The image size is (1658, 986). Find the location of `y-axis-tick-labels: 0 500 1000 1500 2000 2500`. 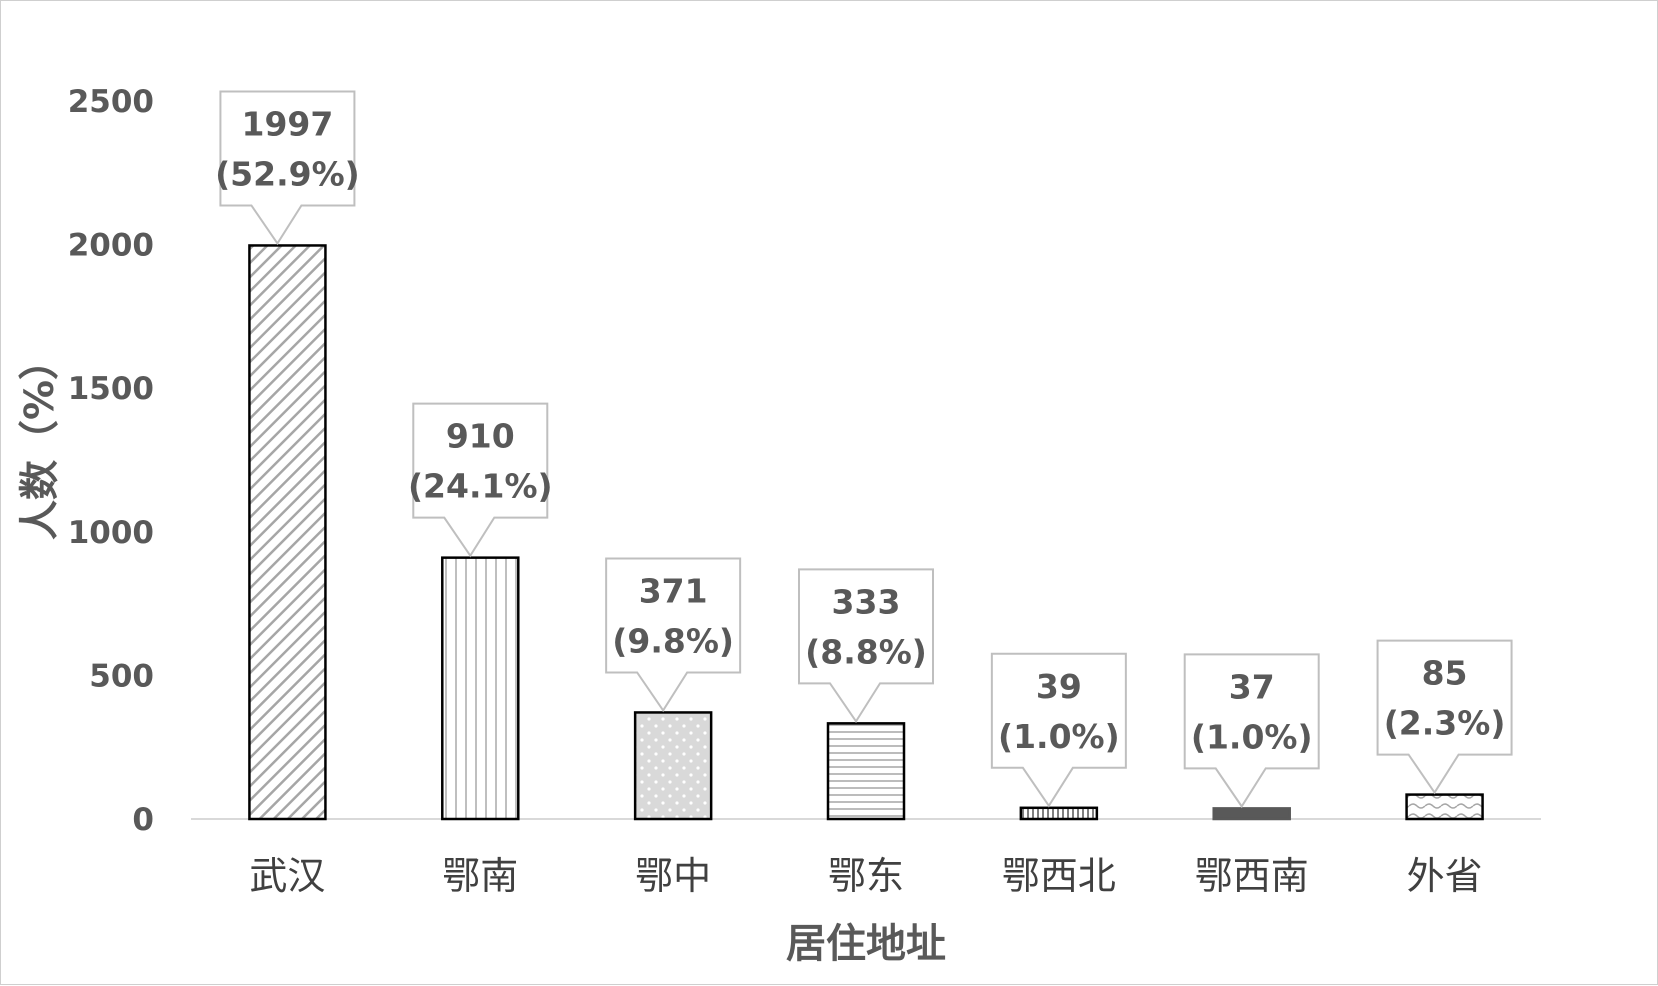

y-axis-tick-labels: 0 500 1000 1500 2000 2500 is located at coordinates (111, 461).